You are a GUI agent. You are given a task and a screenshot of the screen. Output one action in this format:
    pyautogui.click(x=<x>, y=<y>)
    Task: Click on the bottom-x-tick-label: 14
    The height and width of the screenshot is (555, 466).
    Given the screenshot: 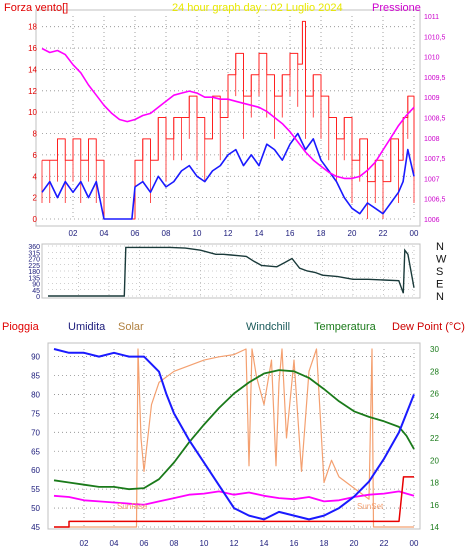 What is the action you would take?
    pyautogui.click(x=264, y=543)
    